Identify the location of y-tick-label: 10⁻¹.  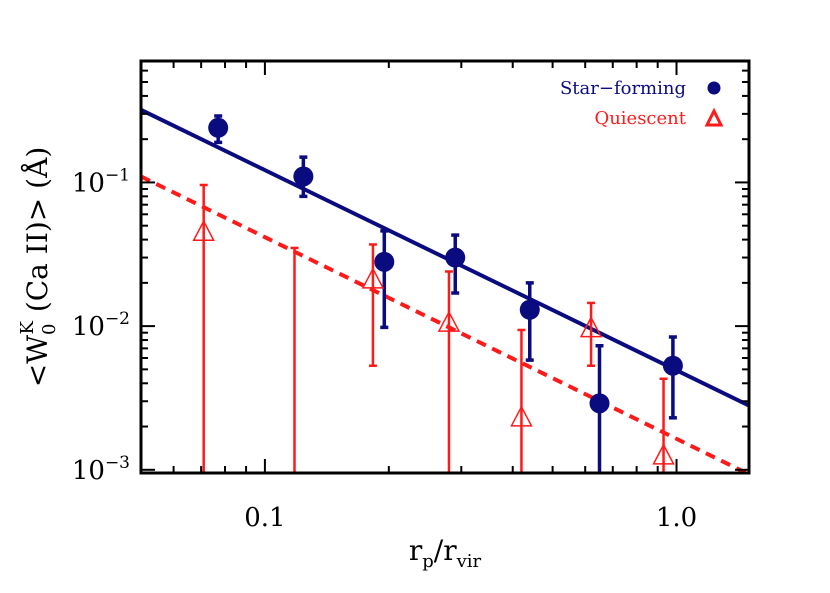
(101, 181).